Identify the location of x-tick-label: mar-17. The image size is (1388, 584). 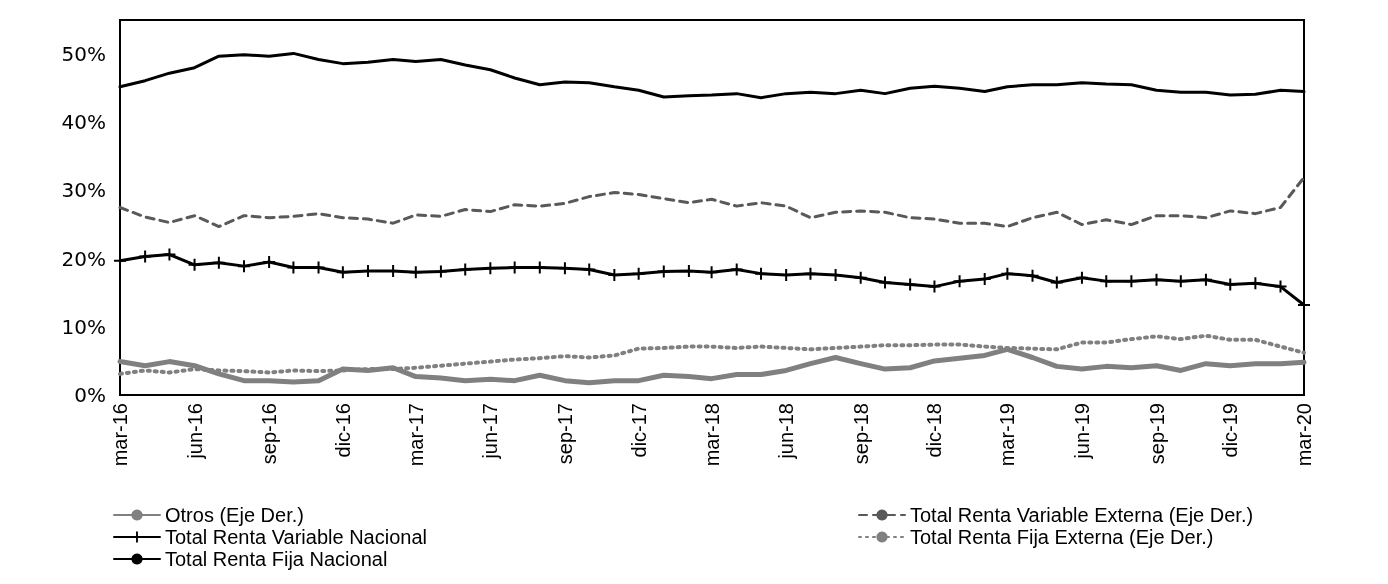
(415, 435).